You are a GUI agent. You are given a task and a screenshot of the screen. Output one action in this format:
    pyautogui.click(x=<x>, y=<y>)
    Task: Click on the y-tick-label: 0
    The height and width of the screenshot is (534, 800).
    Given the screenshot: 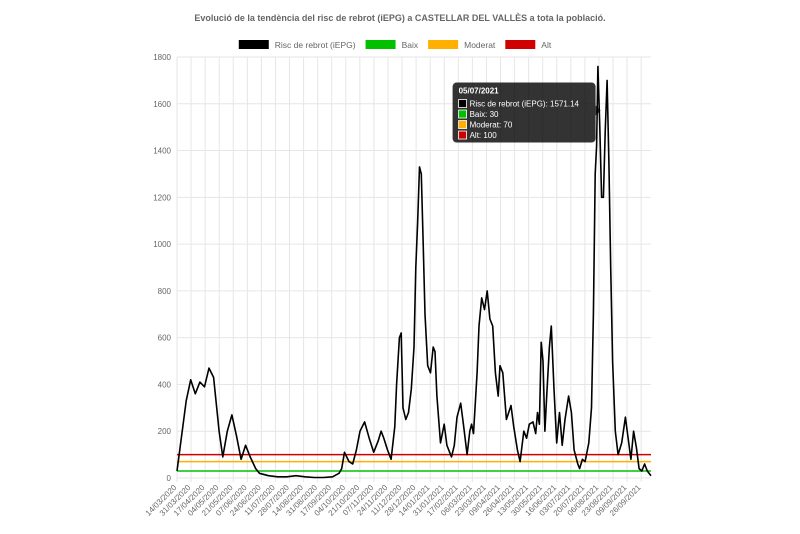 What is the action you would take?
    pyautogui.click(x=169, y=478)
    